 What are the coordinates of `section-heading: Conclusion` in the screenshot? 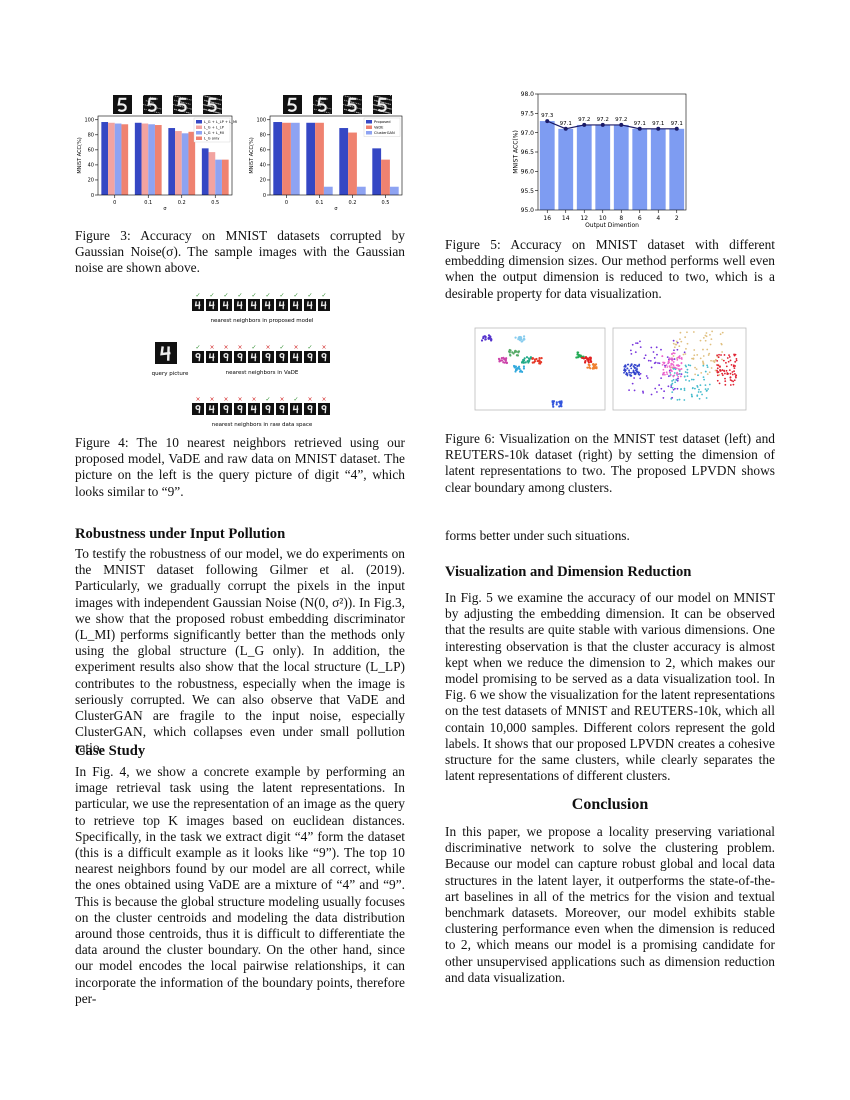 It's located at (610, 804).